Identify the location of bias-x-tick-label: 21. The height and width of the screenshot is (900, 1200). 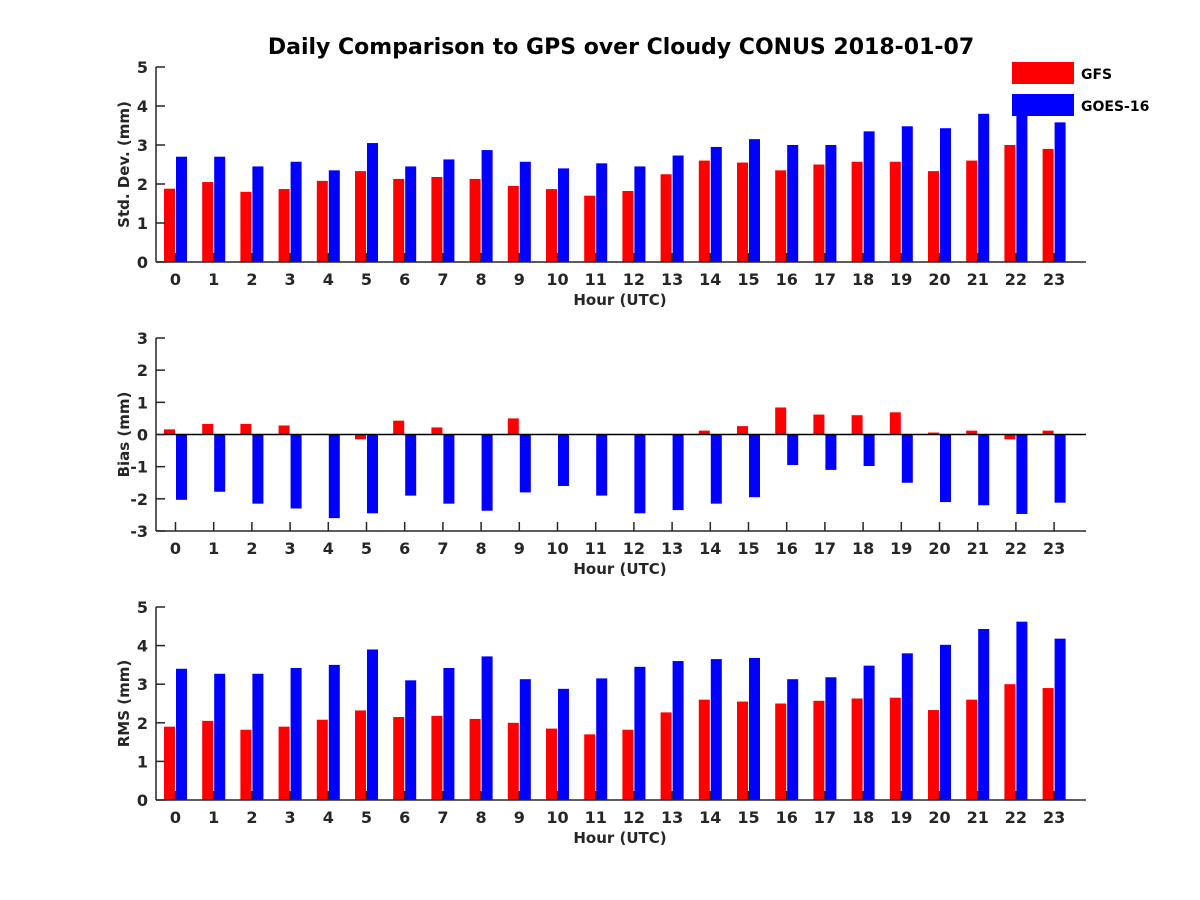
(978, 548).